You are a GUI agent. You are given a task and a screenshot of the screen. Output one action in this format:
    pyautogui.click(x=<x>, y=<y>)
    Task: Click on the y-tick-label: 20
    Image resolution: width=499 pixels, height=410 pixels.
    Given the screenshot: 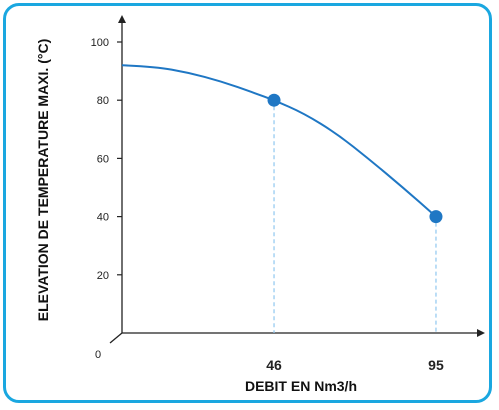 What is the action you would take?
    pyautogui.click(x=103, y=276)
    